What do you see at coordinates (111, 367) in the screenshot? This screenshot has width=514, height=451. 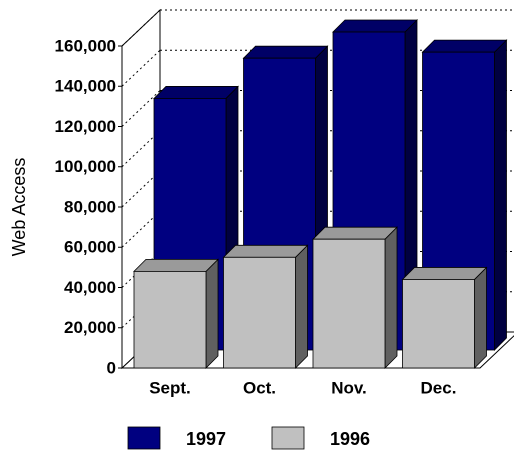 I see `y-tick-label: 0` at bounding box center [111, 367].